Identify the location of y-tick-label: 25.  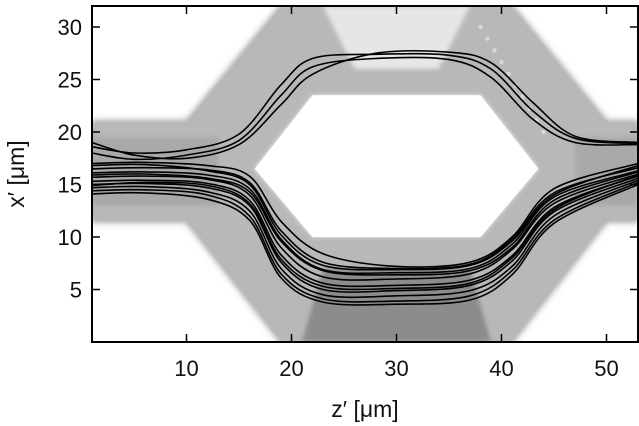
(70, 80).